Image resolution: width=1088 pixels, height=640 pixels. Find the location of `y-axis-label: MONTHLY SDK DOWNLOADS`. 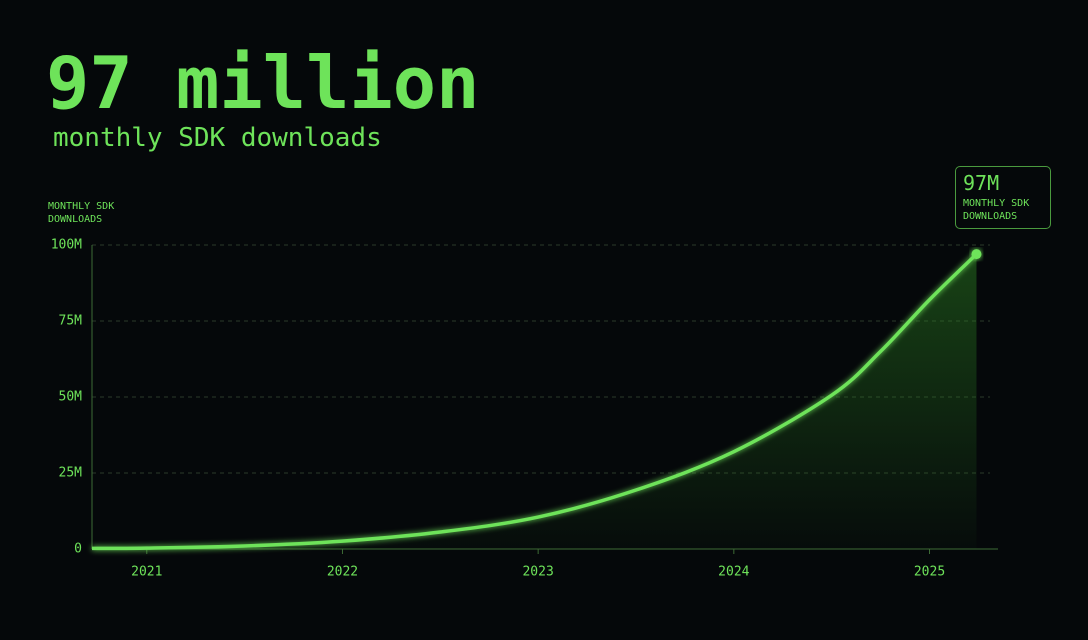

y-axis-label: MONTHLY SDK DOWNLOADS is located at coordinates (81, 213).